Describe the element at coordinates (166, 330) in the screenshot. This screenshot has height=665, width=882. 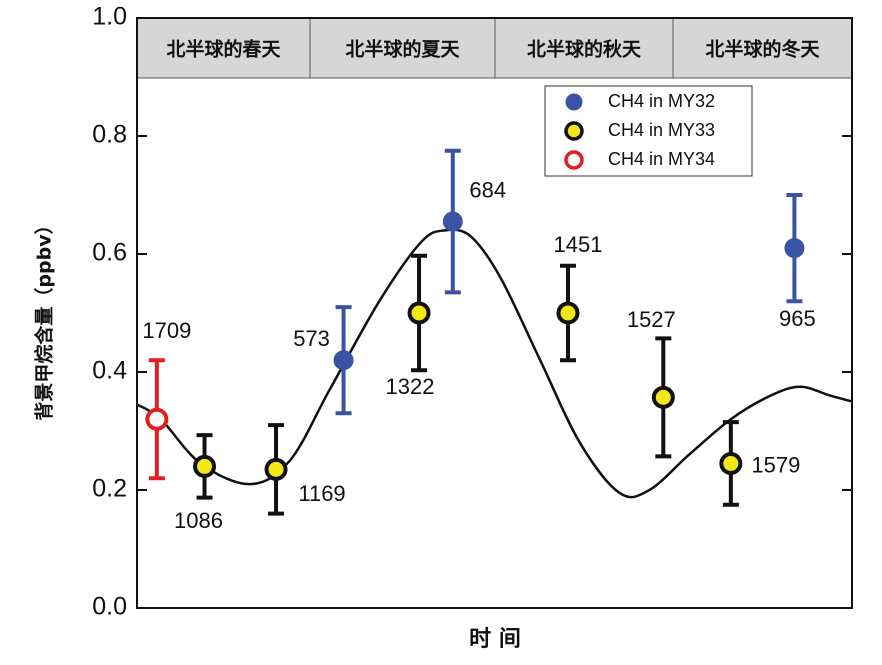
I see `point-label: 1709` at that location.